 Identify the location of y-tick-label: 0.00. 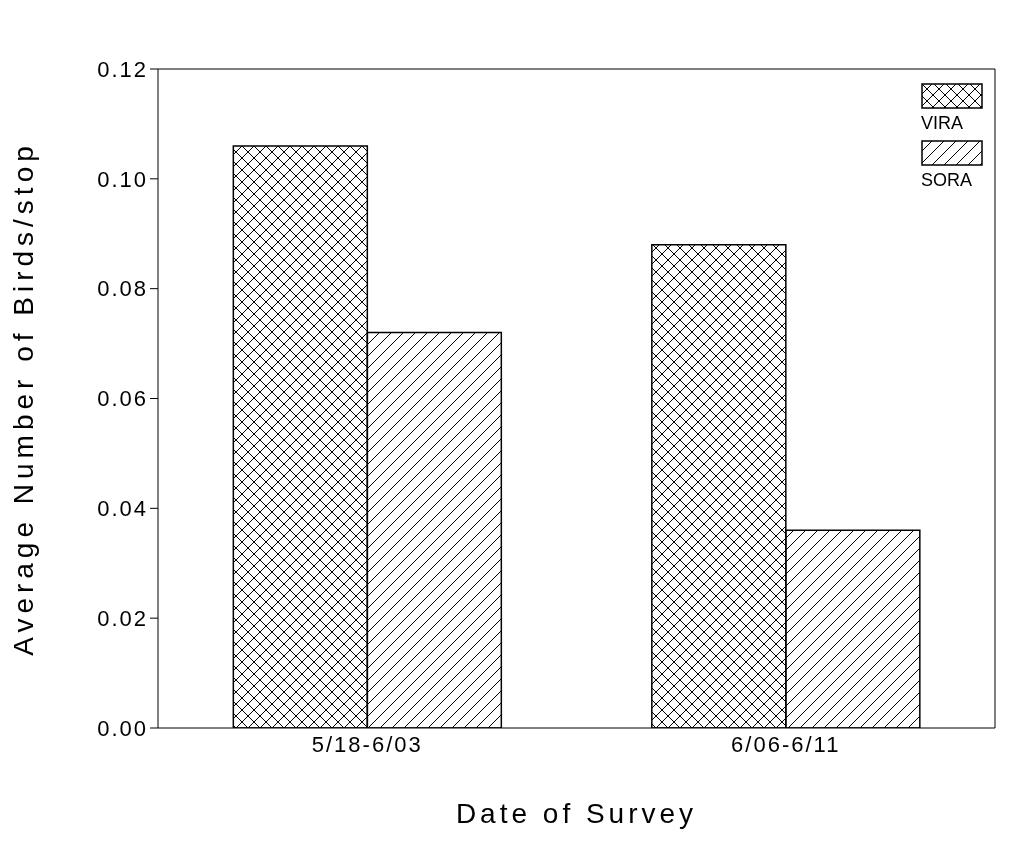
(122, 728).